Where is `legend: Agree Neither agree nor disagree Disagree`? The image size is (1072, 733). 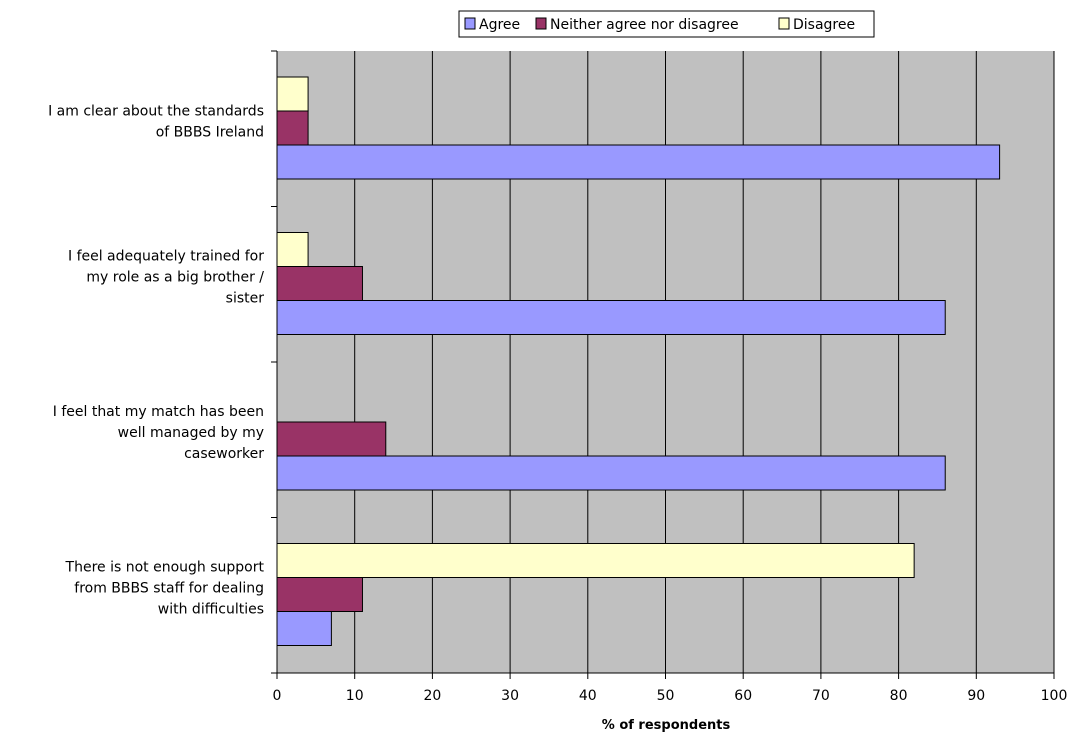 legend: Agree Neither agree nor disagree Disagree is located at coordinates (666, 24).